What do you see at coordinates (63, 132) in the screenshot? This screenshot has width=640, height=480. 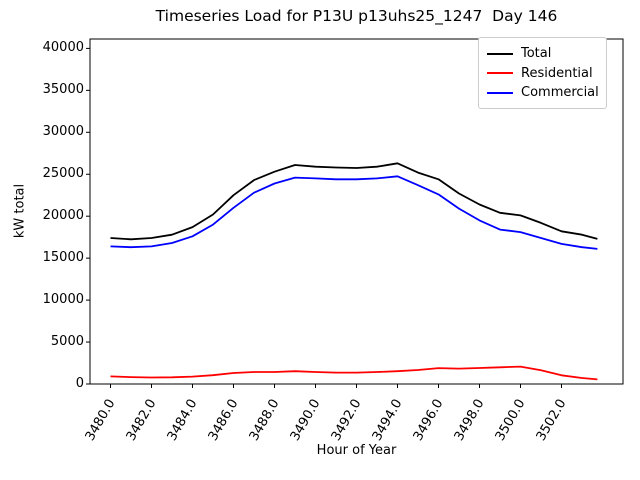 I see `y-tick-label: 30000` at bounding box center [63, 132].